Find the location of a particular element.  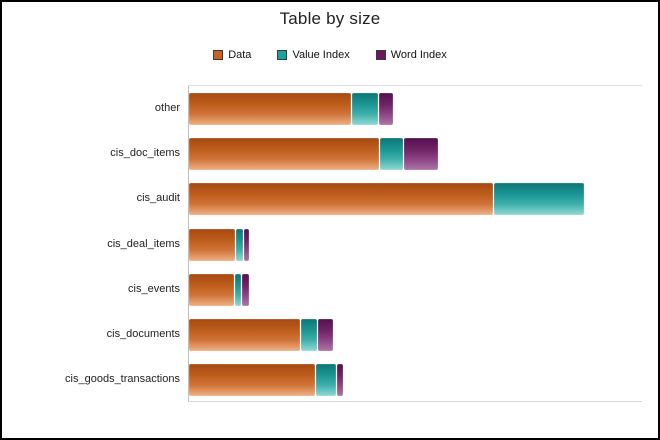

legend: Data Value Index Word Index is located at coordinates (330, 55).